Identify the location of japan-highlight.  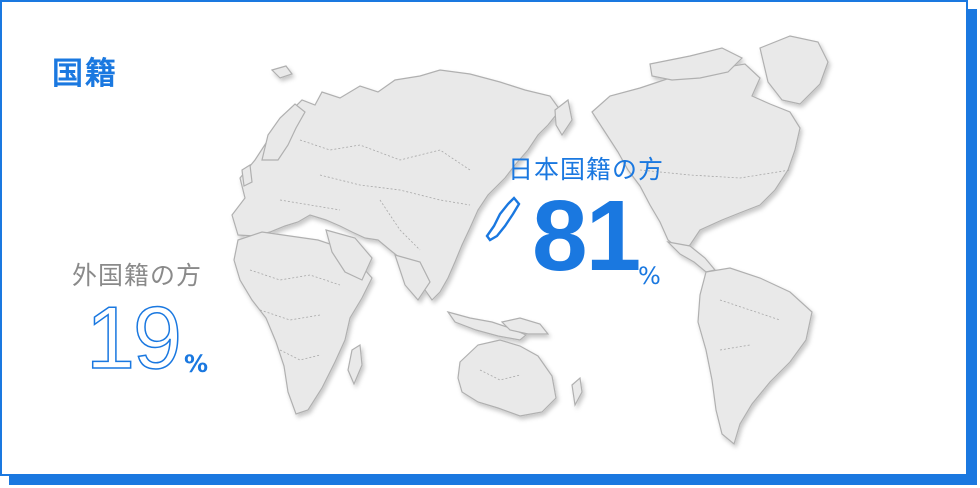
(503, 219).